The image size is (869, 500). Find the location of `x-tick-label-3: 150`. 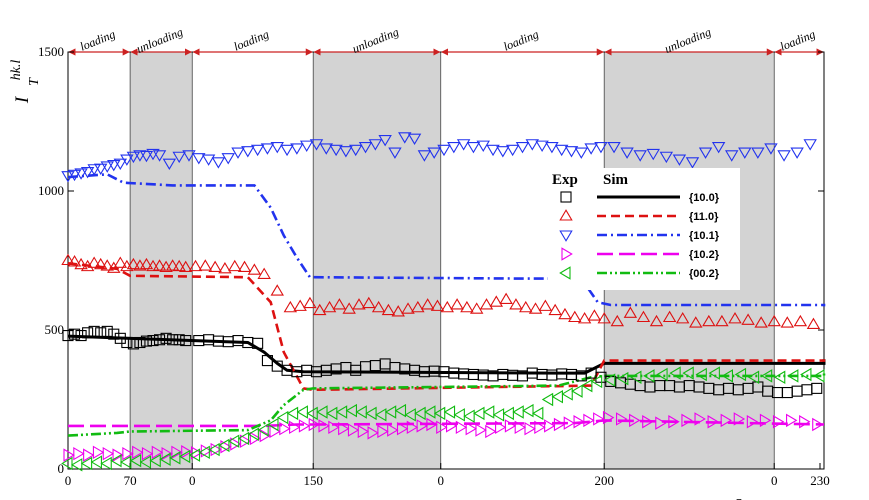

x-tick-label-3: 150 is located at coordinates (313, 480).